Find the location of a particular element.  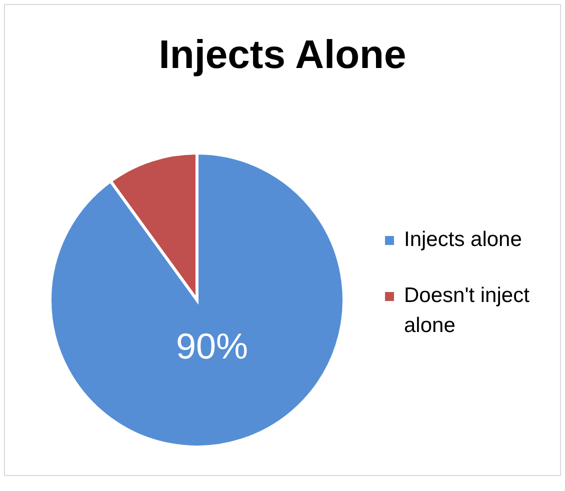

legend-label: Injects alone is located at coordinates (463, 240).